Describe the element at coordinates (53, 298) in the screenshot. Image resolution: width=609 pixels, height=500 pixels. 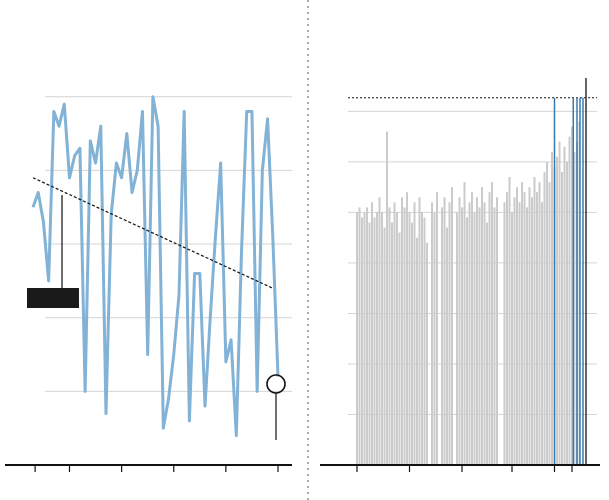
I see `annotation-box` at that location.